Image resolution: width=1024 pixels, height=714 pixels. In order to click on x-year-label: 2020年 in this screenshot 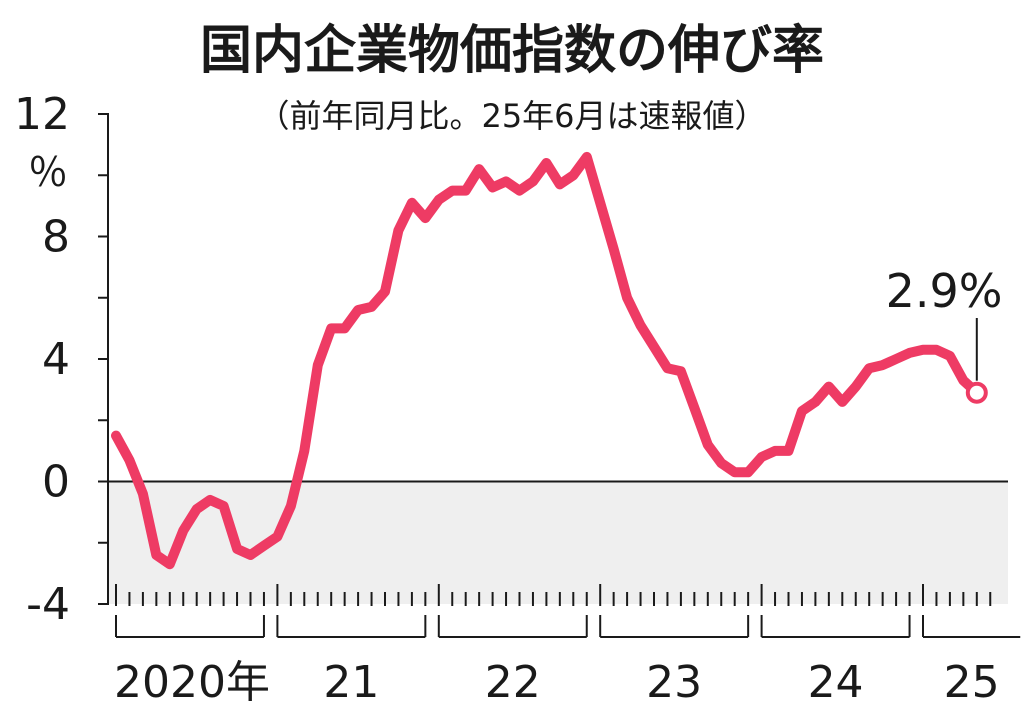, I will do `click(192, 682)`.